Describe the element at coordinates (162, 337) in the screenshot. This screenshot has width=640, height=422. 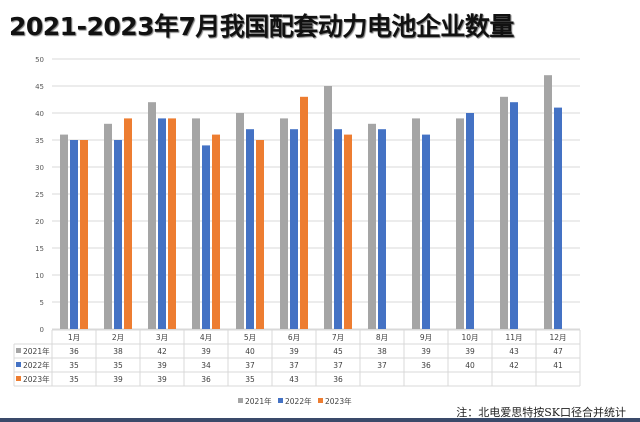
I see `x-tick-label: 3月` at that location.